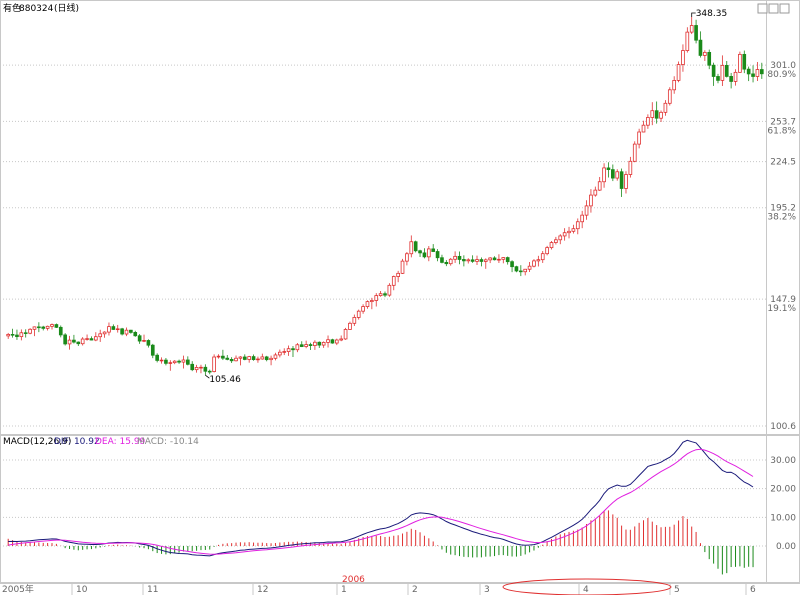  Describe the element at coordinates (586, 590) in the screenshot. I see `time-label: 4` at that location.